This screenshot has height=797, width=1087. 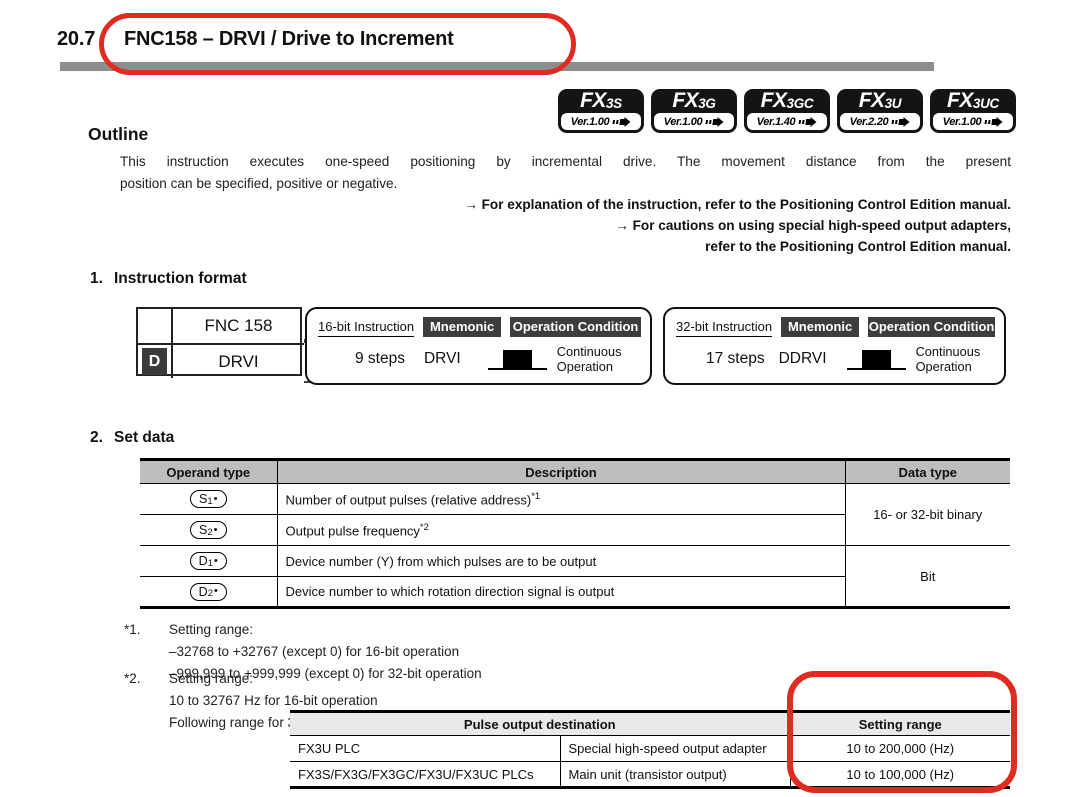 What do you see at coordinates (694, 100) in the screenshot?
I see `plc-model-label: FX 3G` at bounding box center [694, 100].